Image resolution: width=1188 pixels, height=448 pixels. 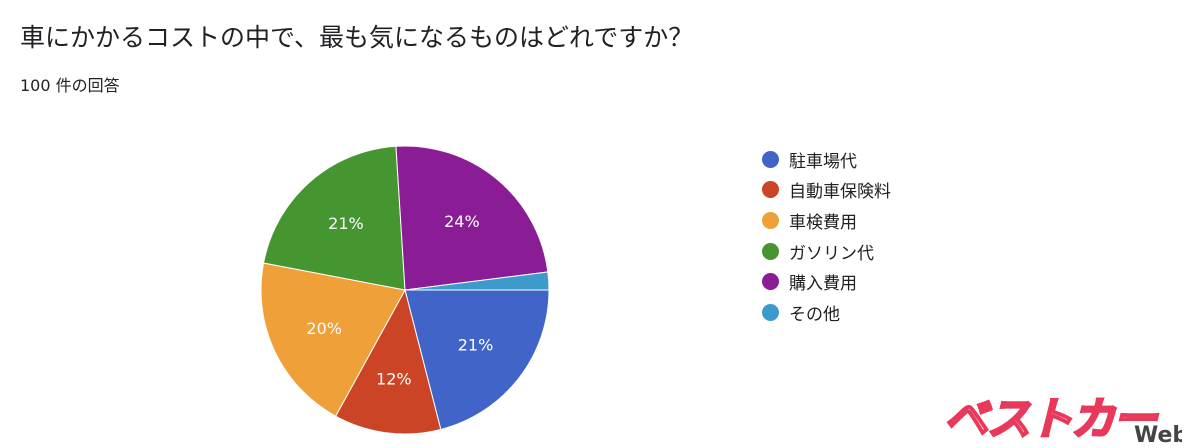 I want to click on legend-label-4: 購入費用, so click(x=823, y=284).